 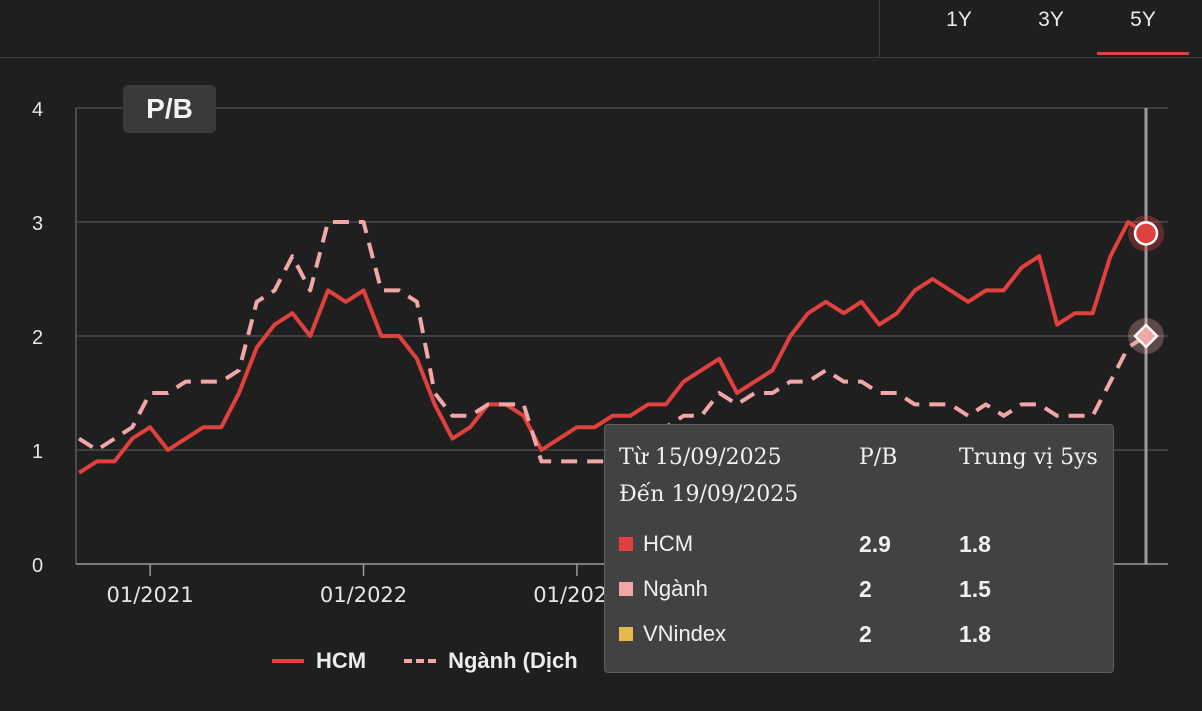 I want to click on tab-3y: 3Y, so click(x=1051, y=19).